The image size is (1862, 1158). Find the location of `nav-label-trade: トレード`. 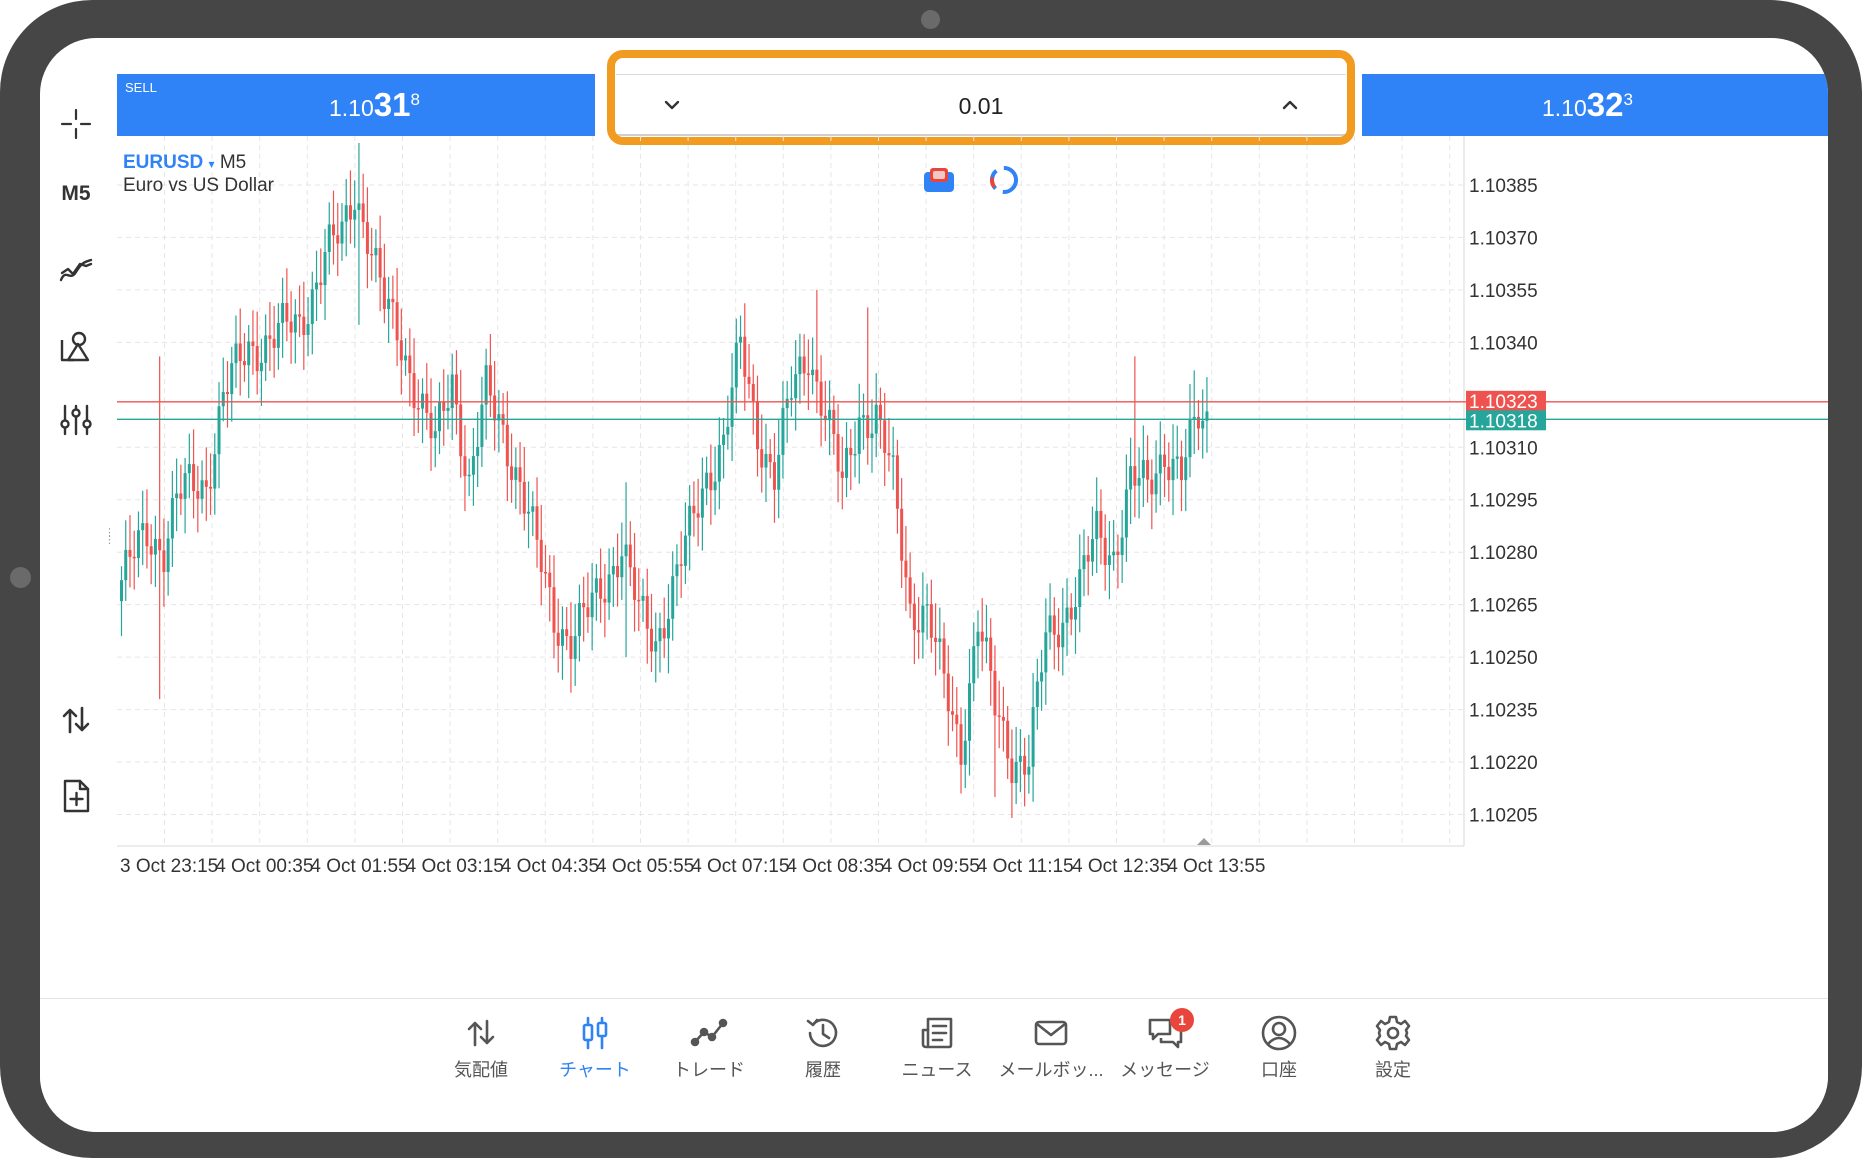

nav-label-trade: トレード is located at coordinates (709, 1070).